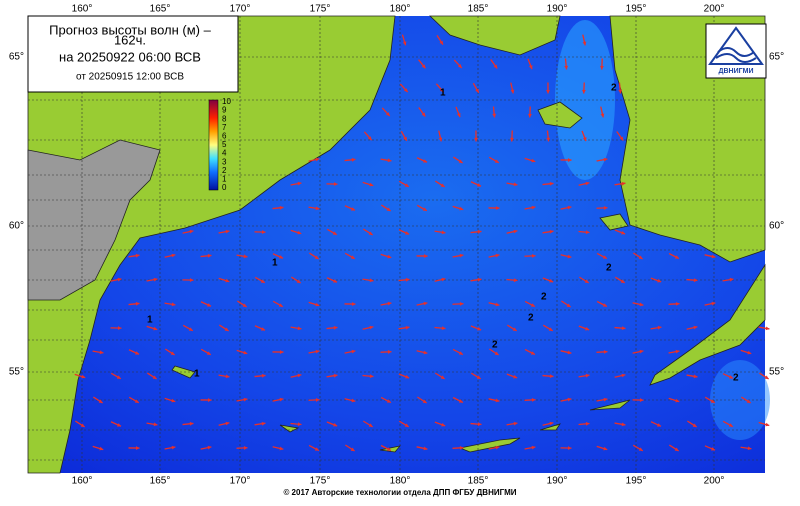 The image size is (800, 506). I want to click on lat-label-right: 65°, so click(776, 57).